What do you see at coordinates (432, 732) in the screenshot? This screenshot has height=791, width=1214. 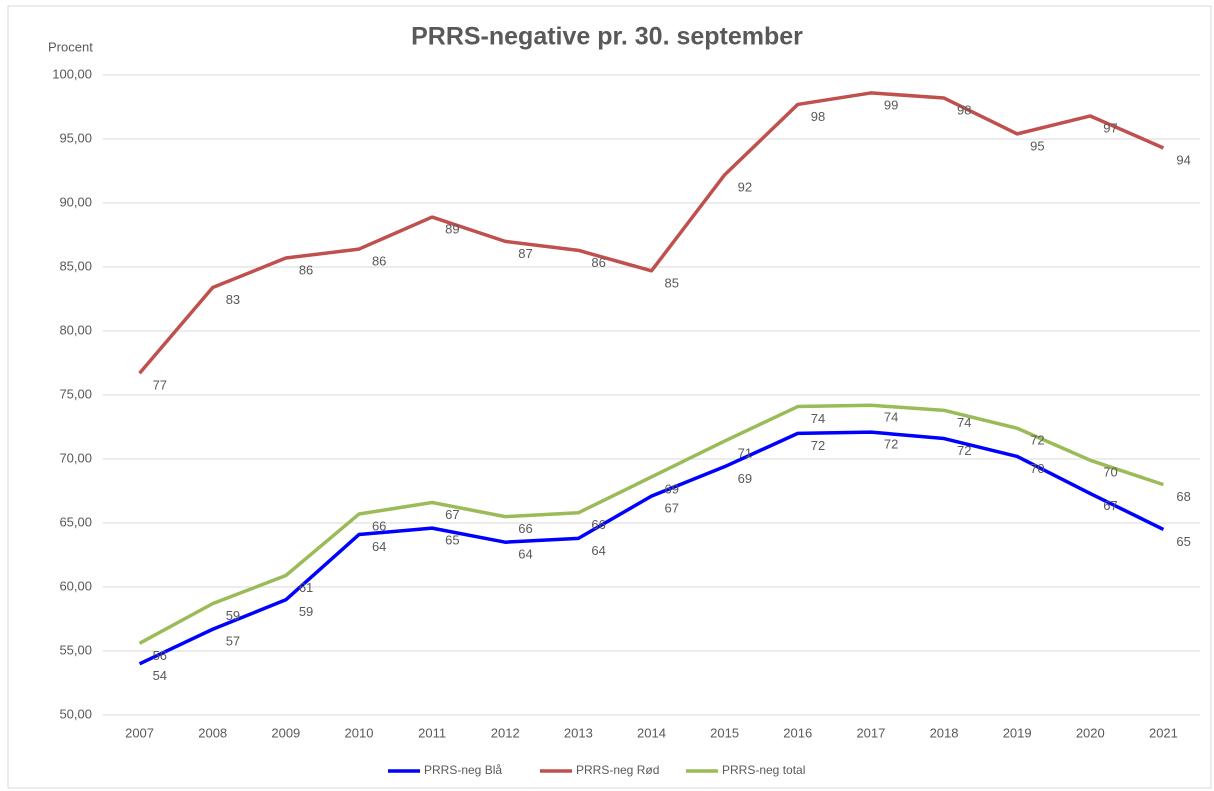 I see `x-tick-label: 2011` at bounding box center [432, 732].